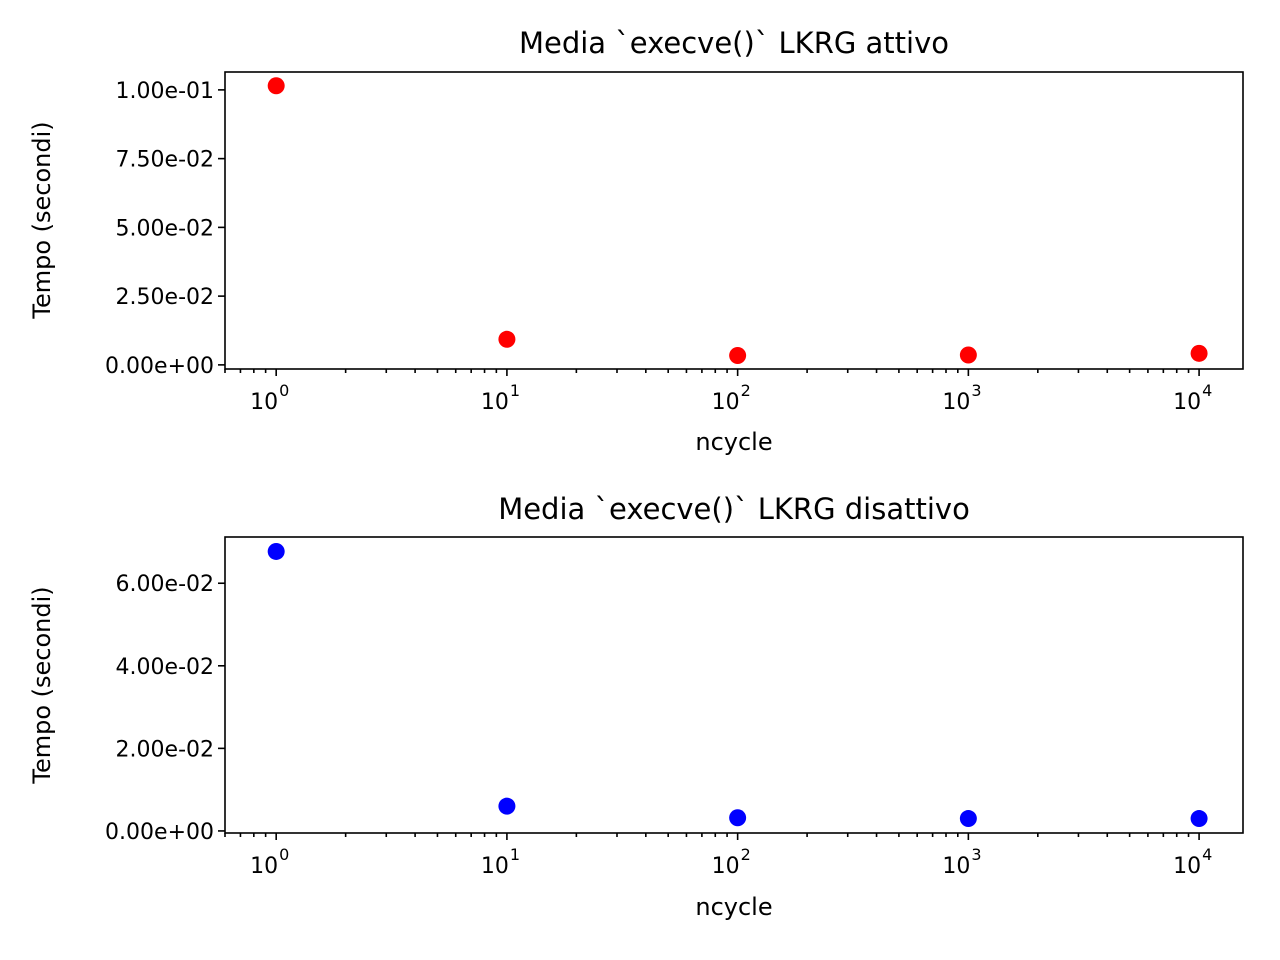 The width and height of the screenshot is (1280, 960). What do you see at coordinates (165, 667) in the screenshot?
I see `y-tick-label: 4.00e-02` at bounding box center [165, 667].